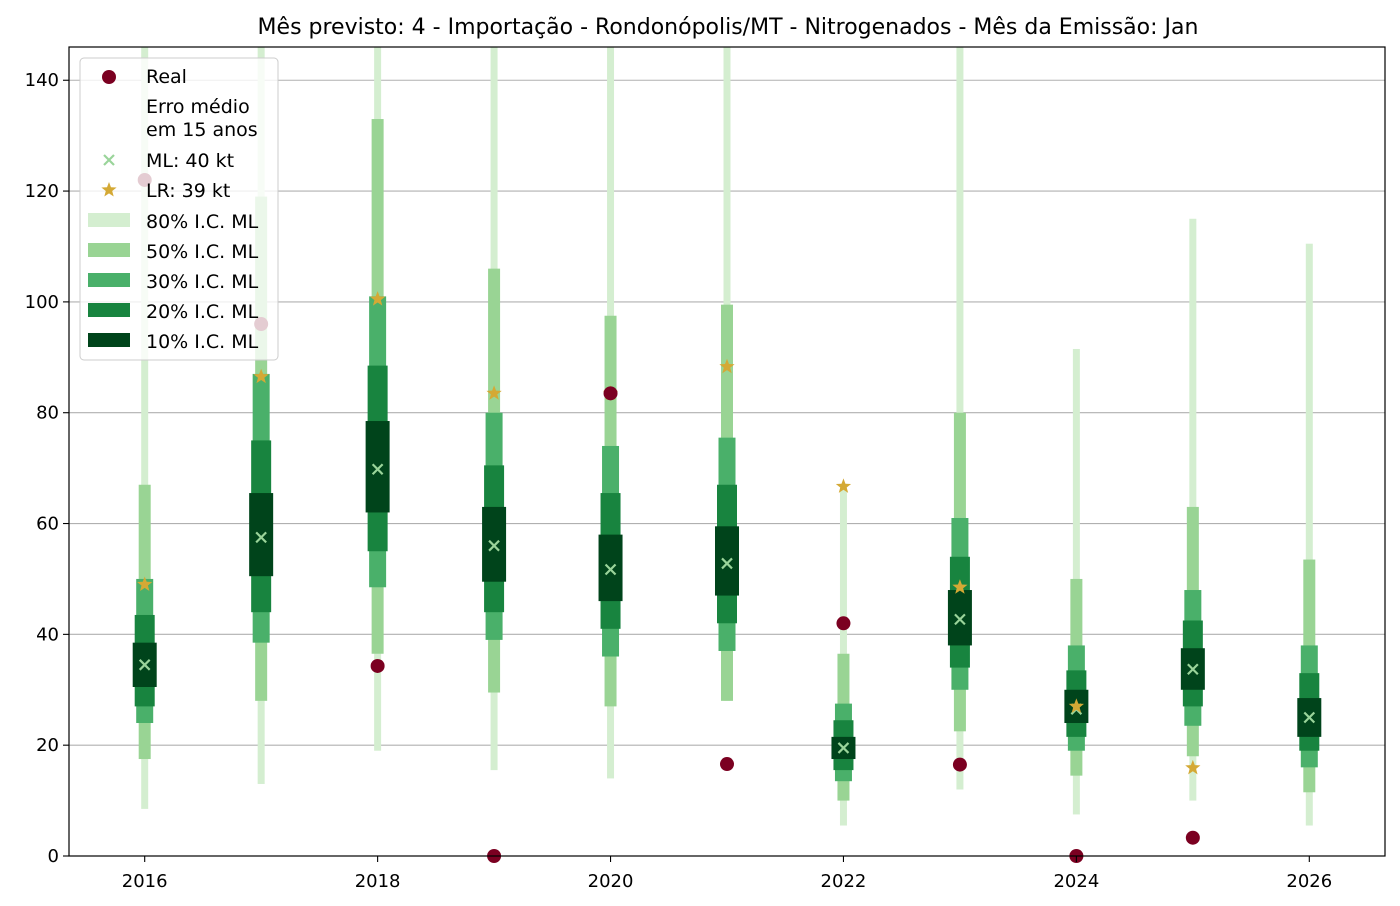 The width and height of the screenshot is (1400, 906). I want to click on x-tick-label-2024: 2024, so click(1076, 881).